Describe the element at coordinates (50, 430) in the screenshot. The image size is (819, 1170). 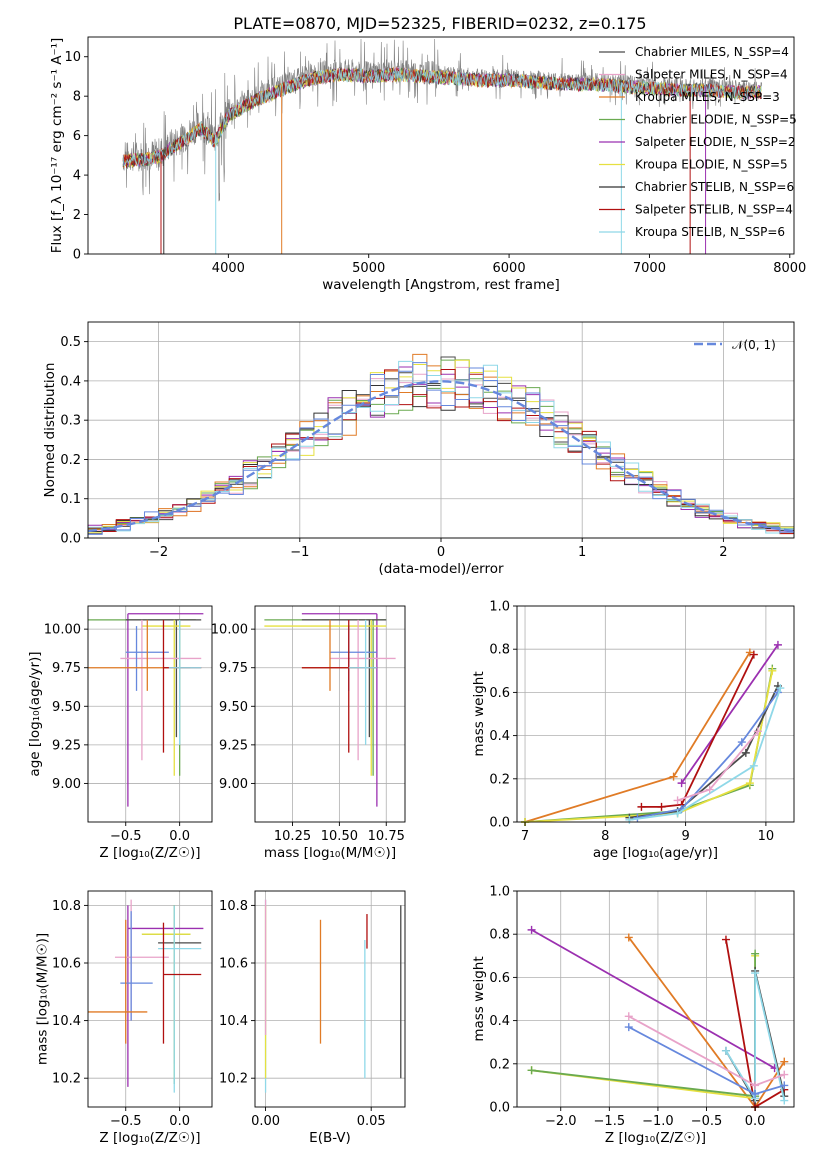
I see `y-axis-label: Normed distribution` at that location.